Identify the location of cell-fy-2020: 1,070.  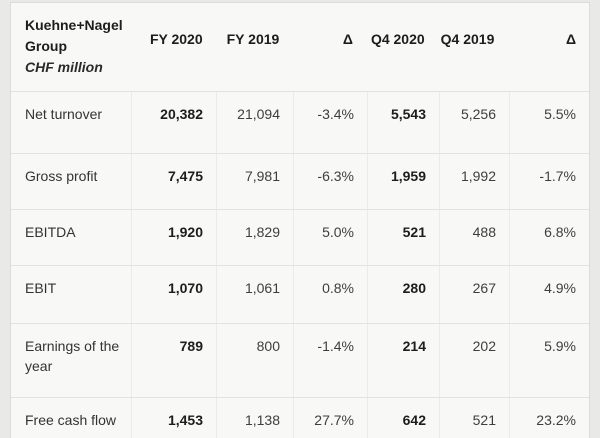
(173, 294).